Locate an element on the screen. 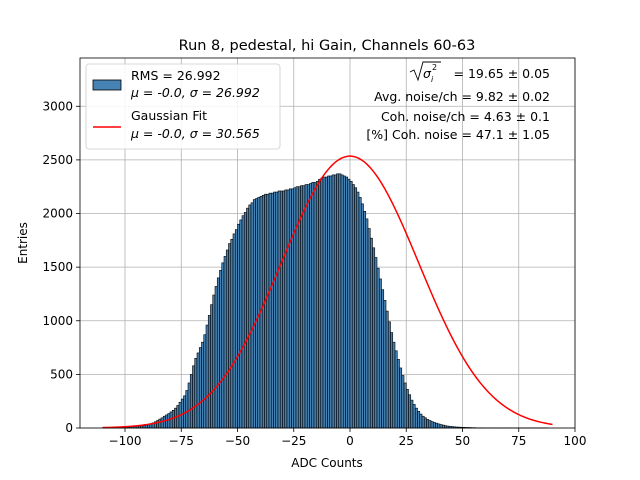  x-tick-label: −75 is located at coordinates (181, 441).